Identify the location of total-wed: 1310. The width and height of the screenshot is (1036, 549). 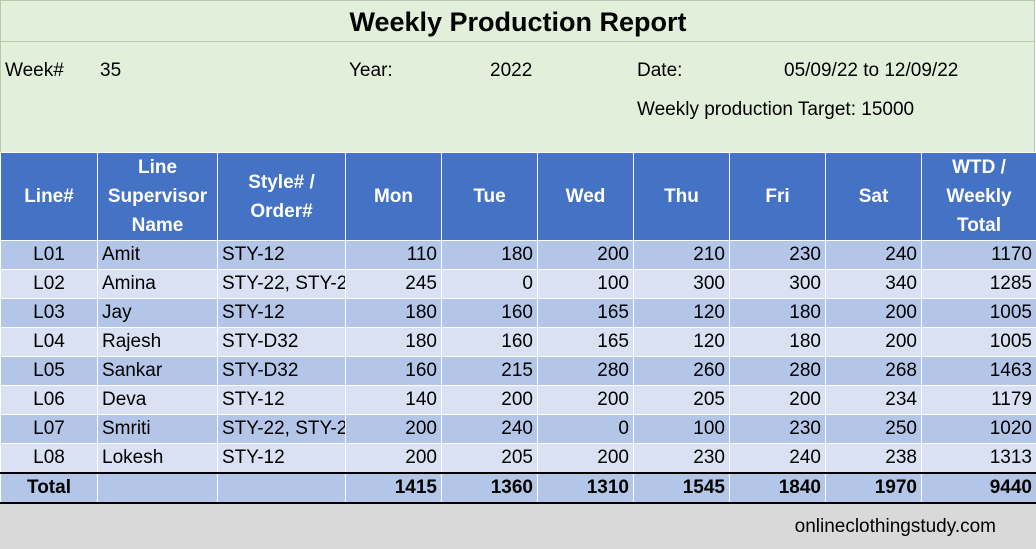
(586, 488).